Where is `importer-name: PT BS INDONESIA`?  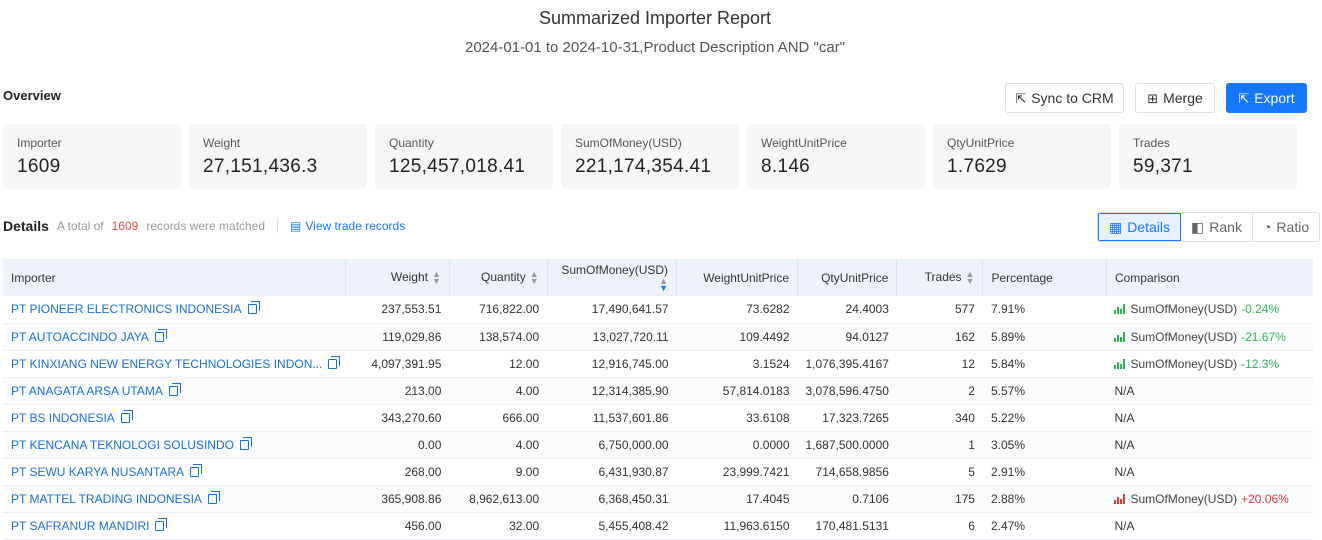 importer-name: PT BS INDONESIA is located at coordinates (63, 417).